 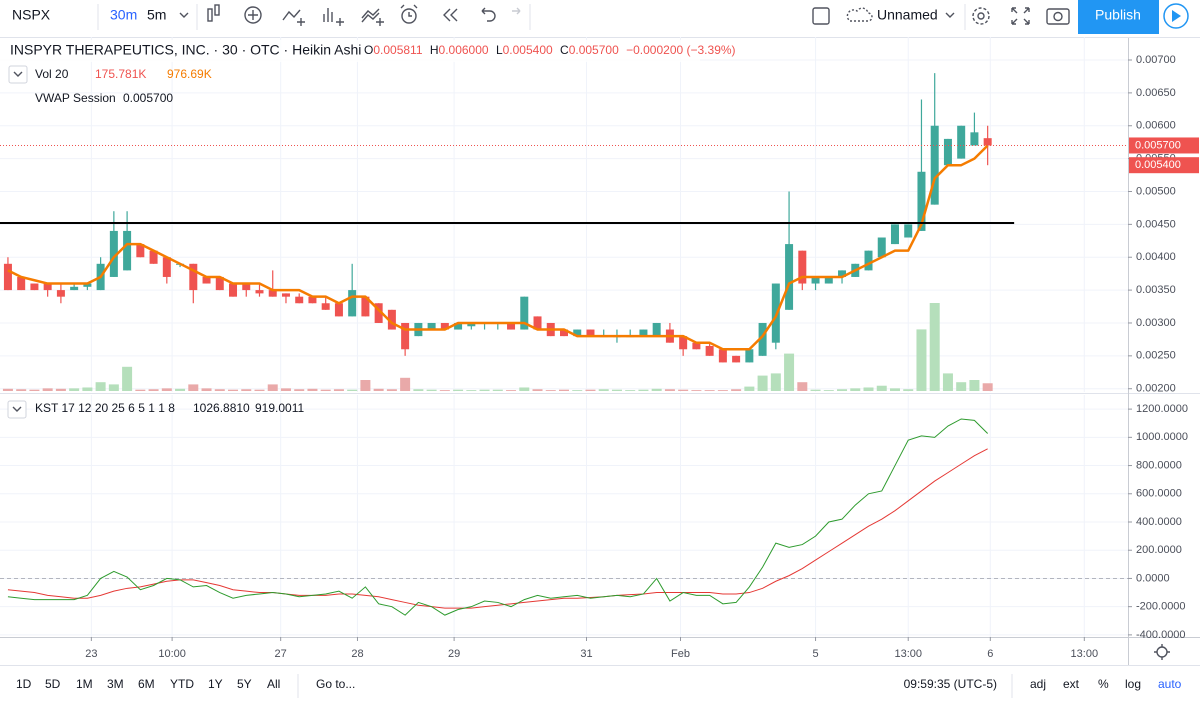 What do you see at coordinates (981, 16) in the screenshot?
I see `settings-icon` at bounding box center [981, 16].